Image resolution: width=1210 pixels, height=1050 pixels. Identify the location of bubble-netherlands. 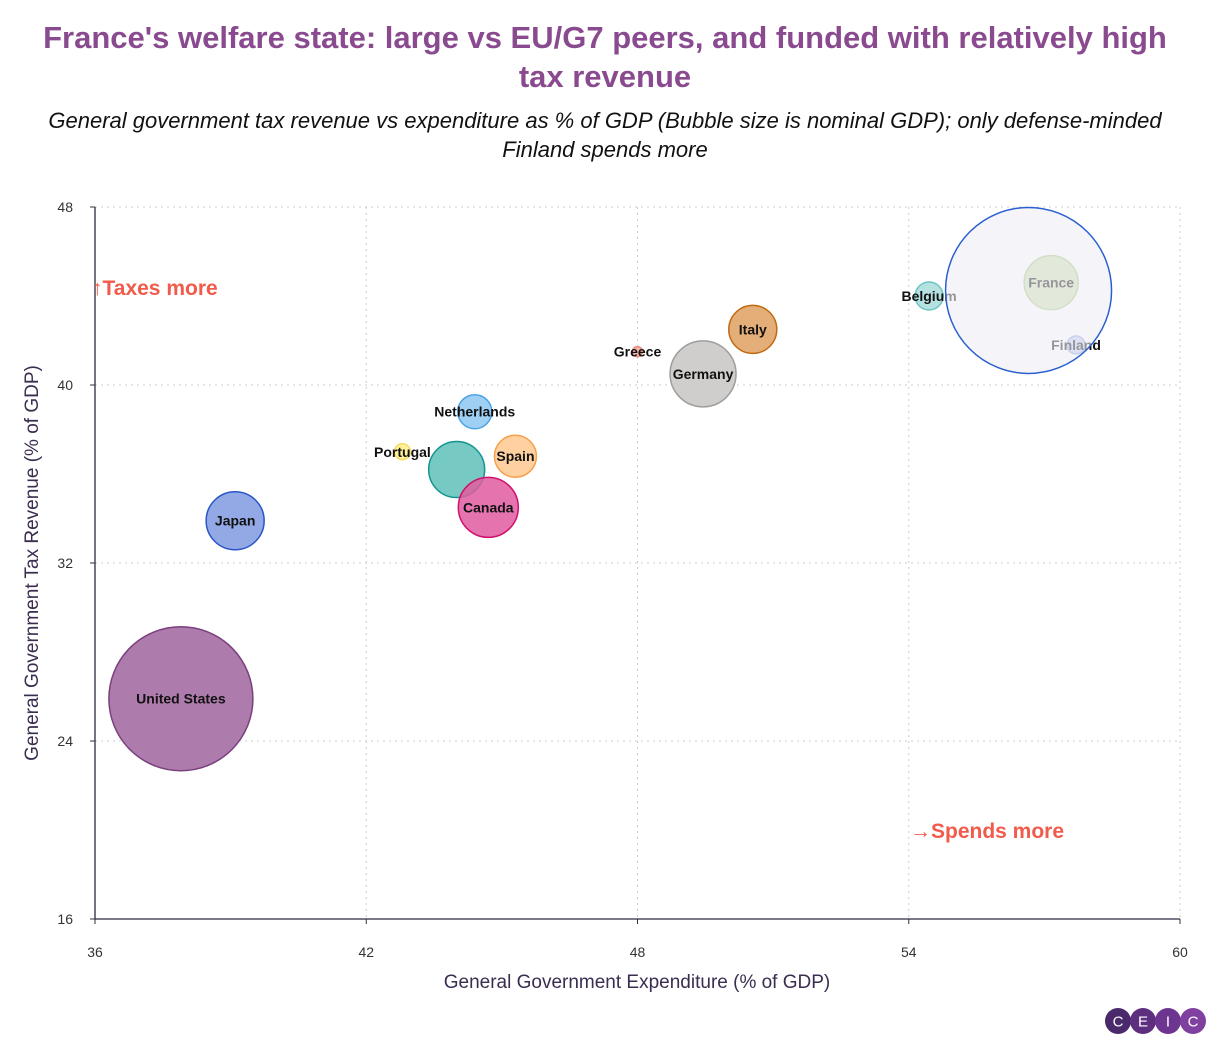
(475, 411).